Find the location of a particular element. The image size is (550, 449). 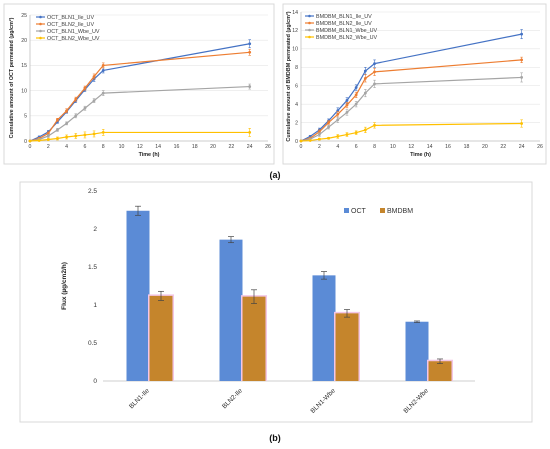

x-tick-label: 20 is located at coordinates (485, 147).